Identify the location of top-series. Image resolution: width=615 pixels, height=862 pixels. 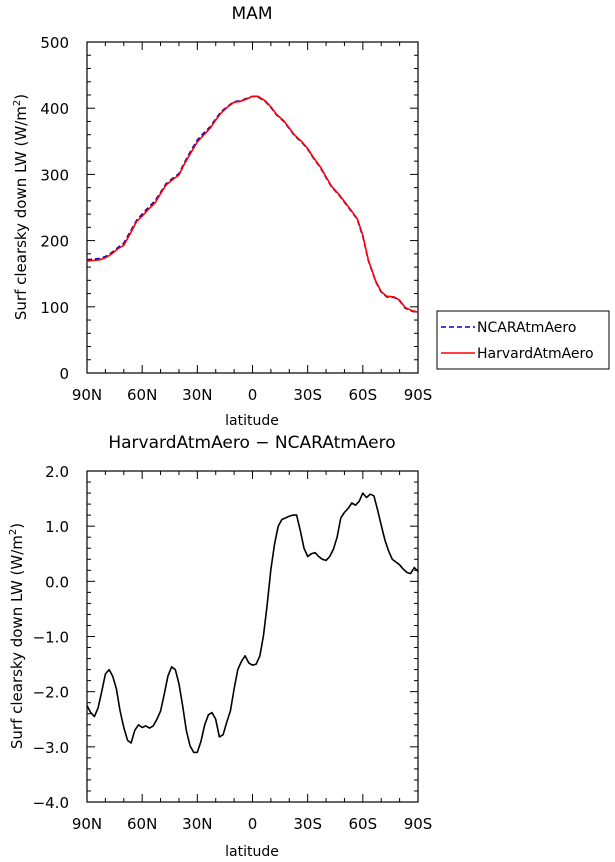
(252, 204).